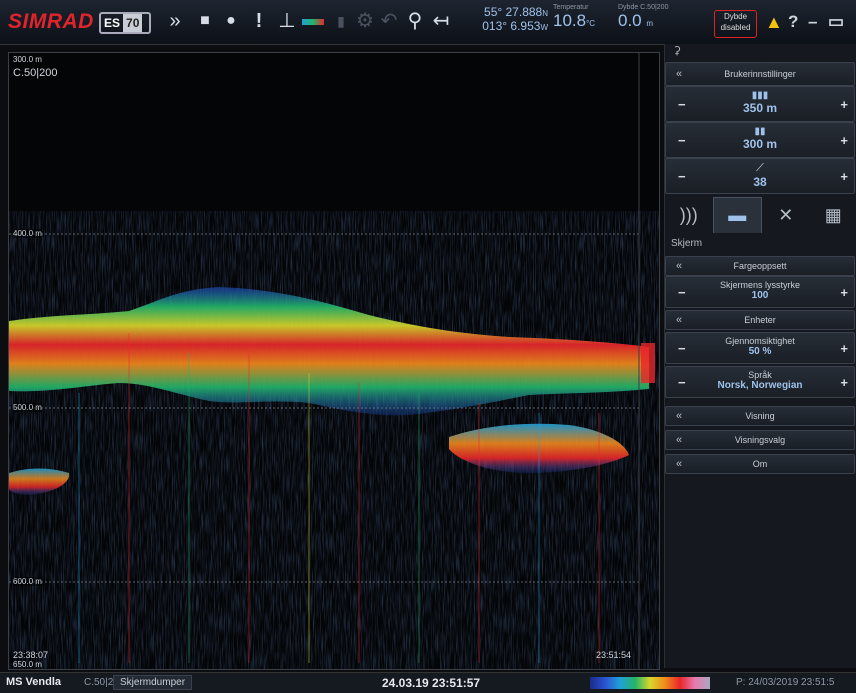 The width and height of the screenshot is (856, 693). What do you see at coordinates (630, 20) in the screenshot?
I see `depth-value: 0.0` at bounding box center [630, 20].